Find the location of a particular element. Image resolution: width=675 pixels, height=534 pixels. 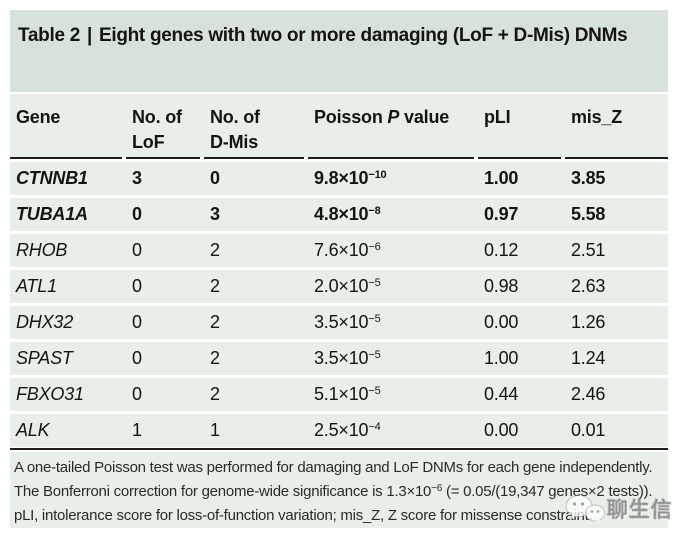

gene-cell: SPAST is located at coordinates (44, 358).